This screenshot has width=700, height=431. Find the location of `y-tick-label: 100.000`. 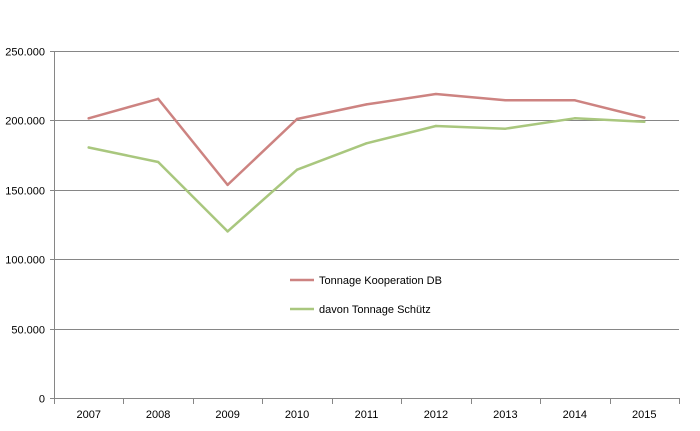

y-tick-label: 100.000 is located at coordinates (25, 261).